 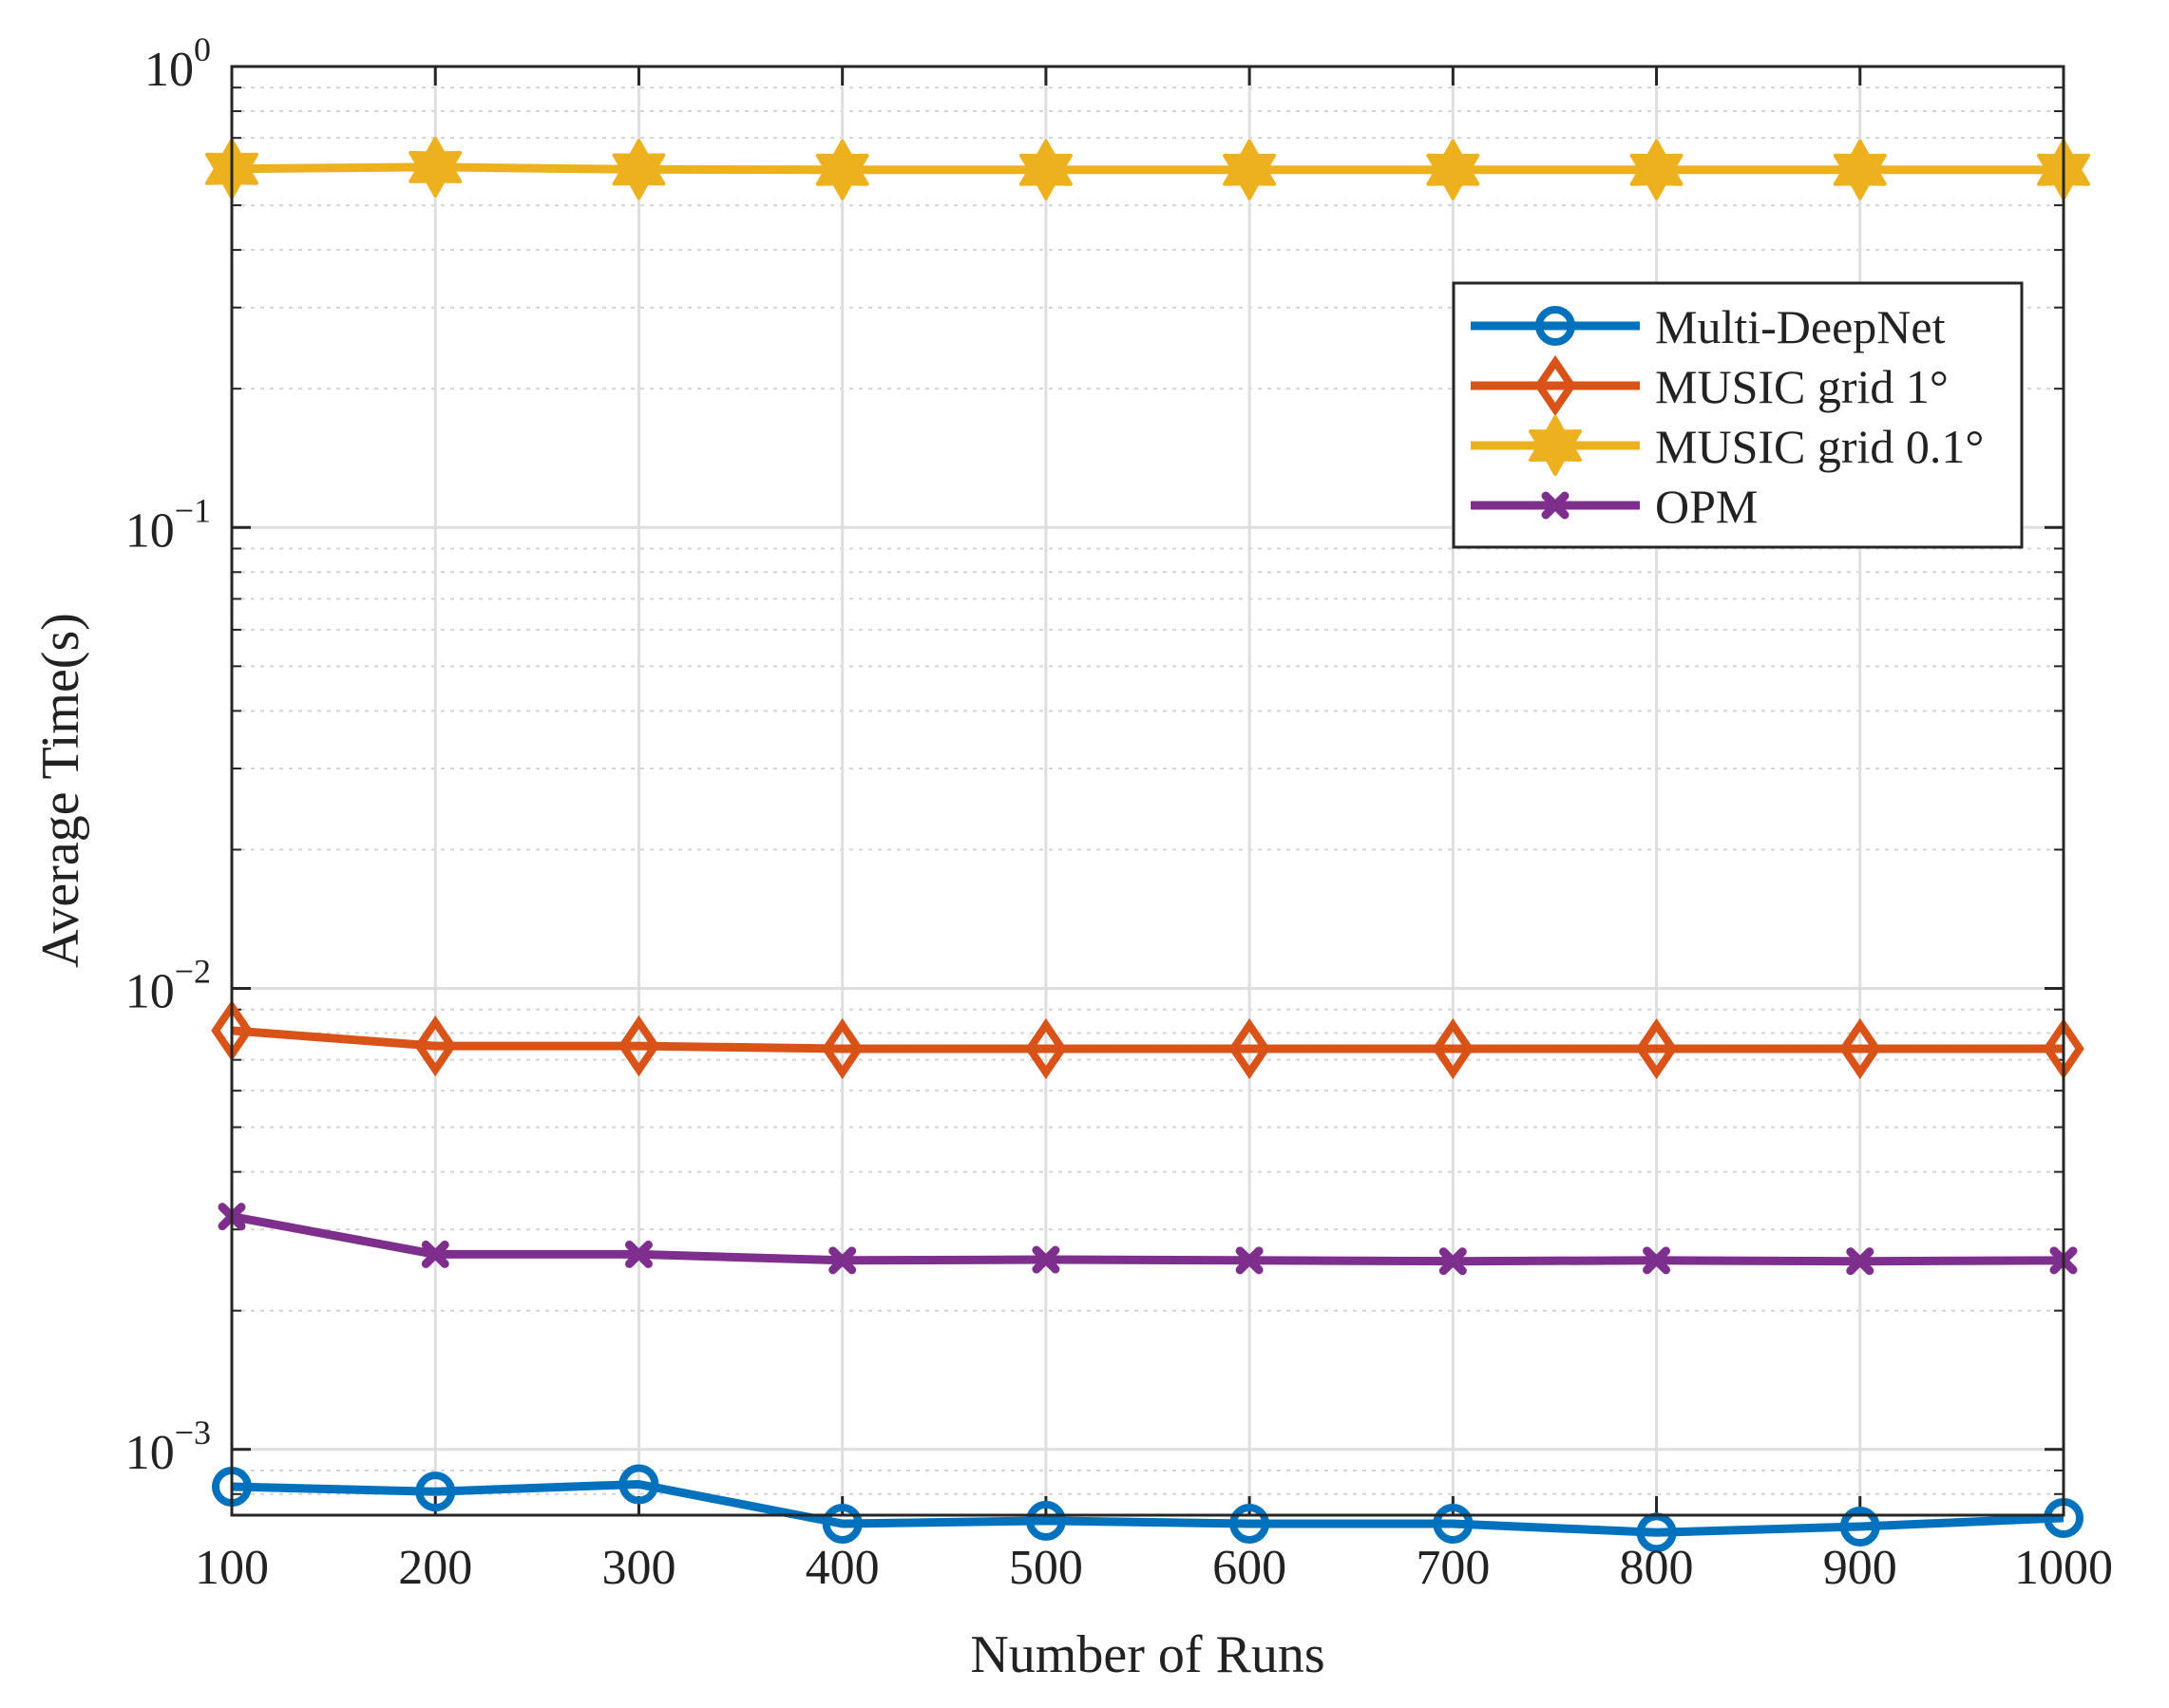 What do you see at coordinates (193, 972) in the screenshot?
I see `y-tick-exponent: −2` at bounding box center [193, 972].